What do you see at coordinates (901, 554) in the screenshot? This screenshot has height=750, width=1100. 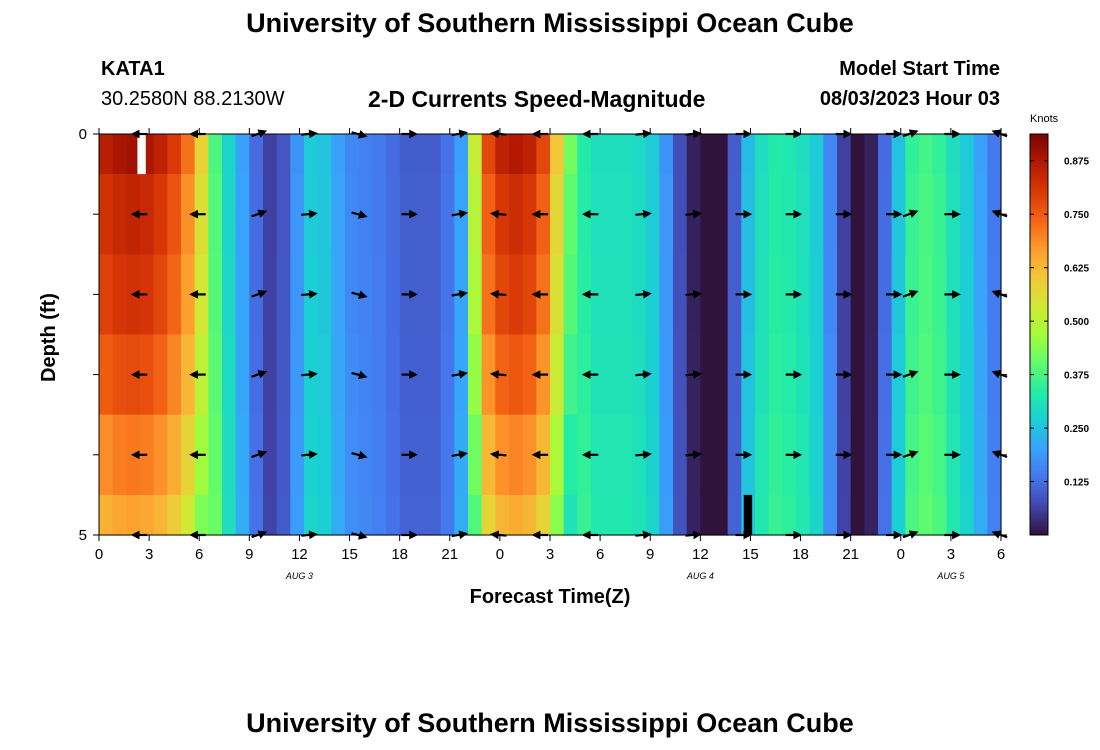 I see `x-tick-label: 0` at bounding box center [901, 554].